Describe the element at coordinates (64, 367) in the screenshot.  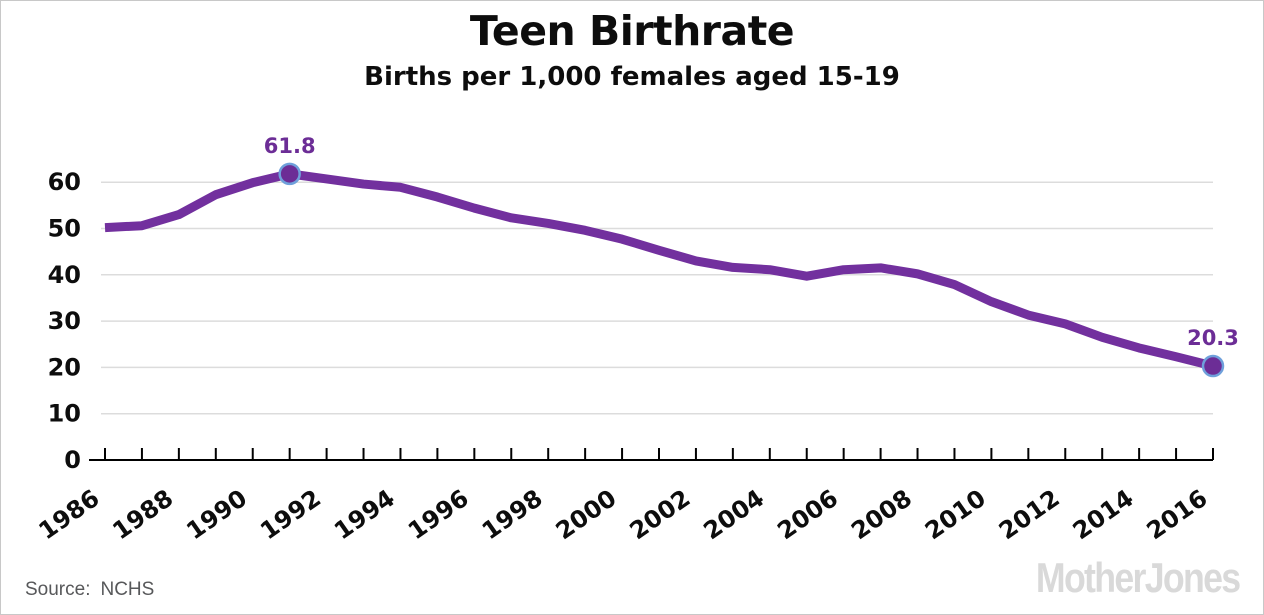
I see `y-tick-label: 20` at that location.